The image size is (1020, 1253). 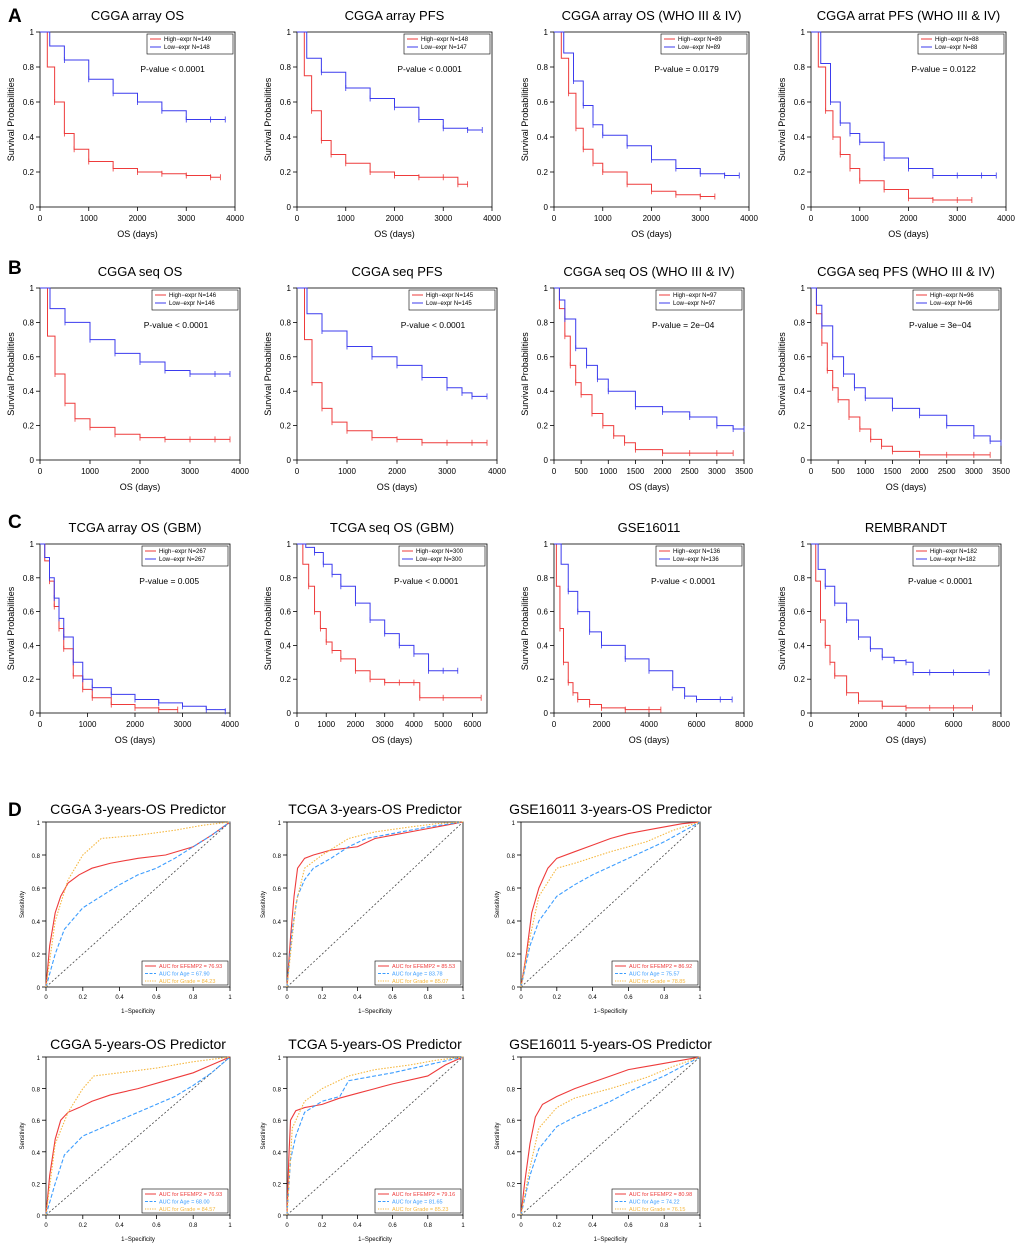 I want to click on legend-label-2: AUC for Grade = 84.57, so click(x=187, y=1210).